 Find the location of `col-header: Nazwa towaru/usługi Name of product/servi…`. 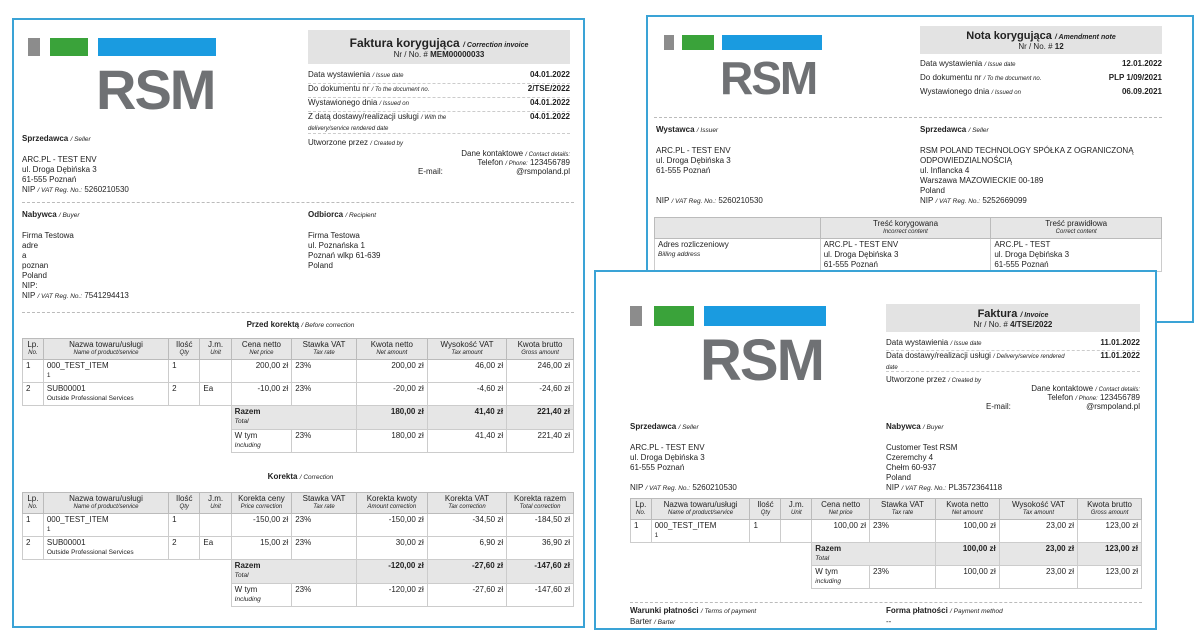

col-header: Nazwa towaru/usługi Name of product/servi… is located at coordinates (106, 349).